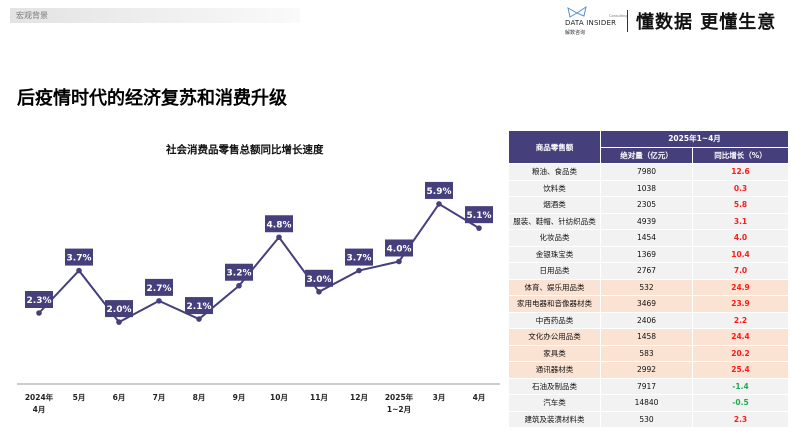  What do you see at coordinates (646, 386) in the screenshot?
I see `row-amount: 7917` at bounding box center [646, 386].